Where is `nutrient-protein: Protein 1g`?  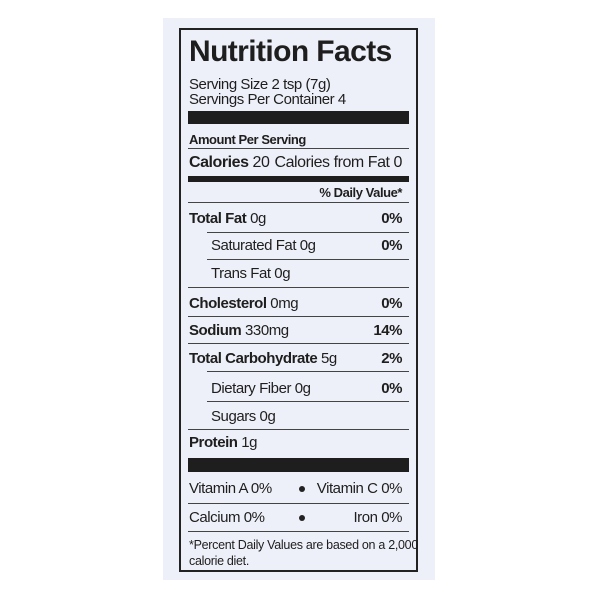 nutrient-protein: Protein 1g is located at coordinates (223, 443).